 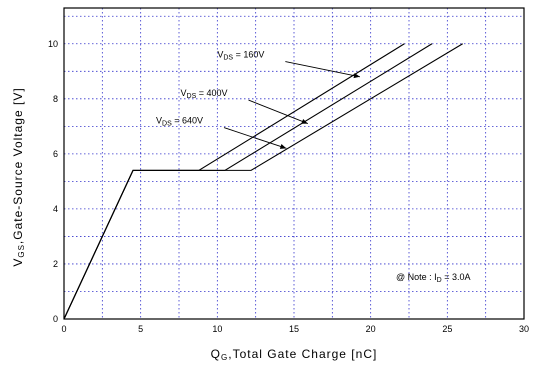 What do you see at coordinates (447, 329) in the screenshot?
I see `x-tick-label: 25` at bounding box center [447, 329].